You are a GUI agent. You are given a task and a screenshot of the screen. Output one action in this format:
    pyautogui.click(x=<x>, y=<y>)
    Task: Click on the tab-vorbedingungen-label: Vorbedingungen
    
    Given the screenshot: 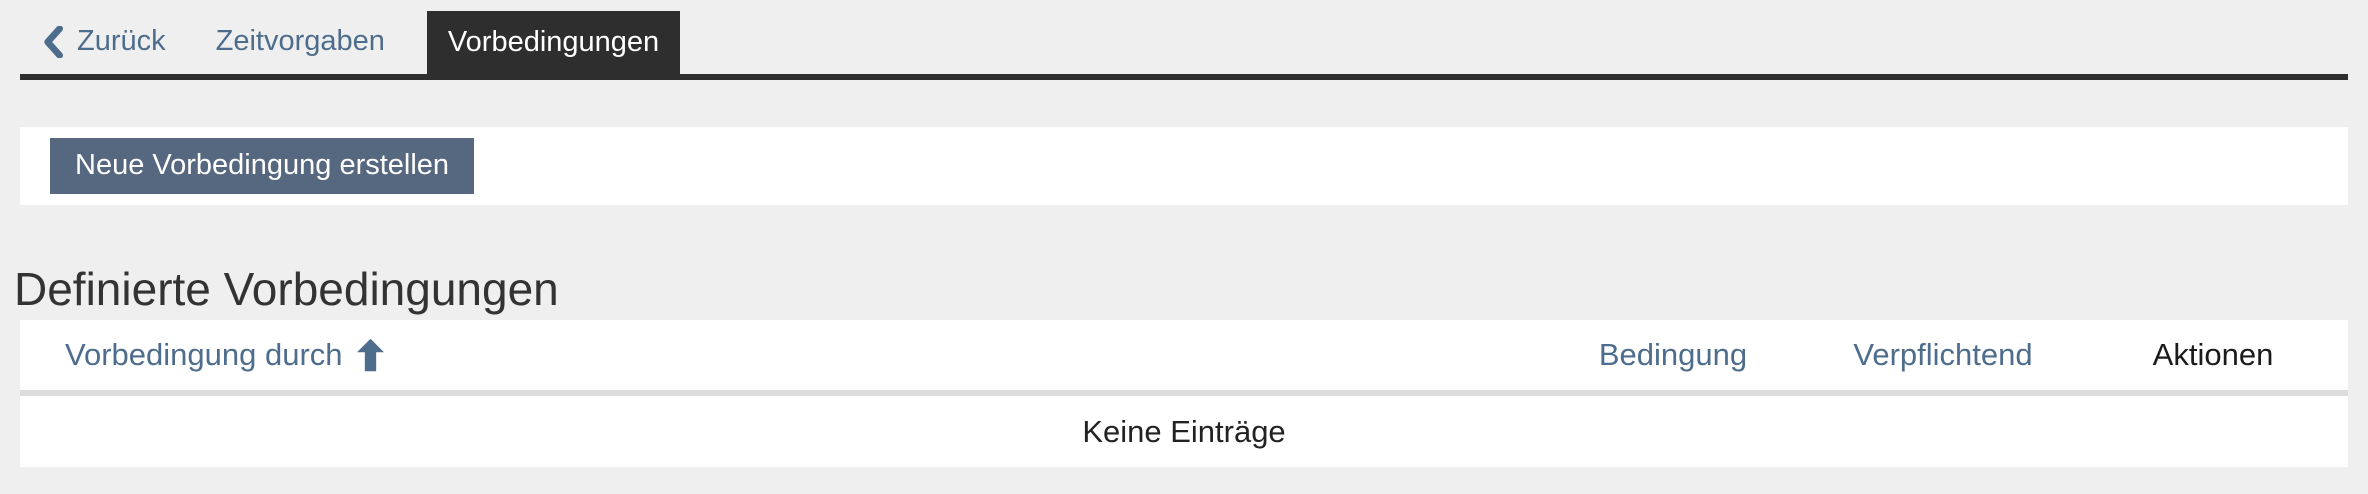 What is the action you would take?
    pyautogui.click(x=553, y=42)
    